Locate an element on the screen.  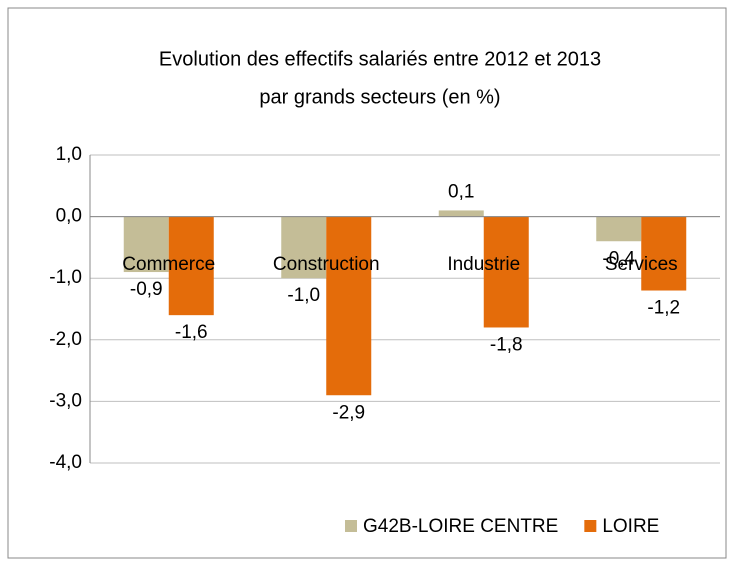
y-tick-label: -2,0 is located at coordinates (65, 339).